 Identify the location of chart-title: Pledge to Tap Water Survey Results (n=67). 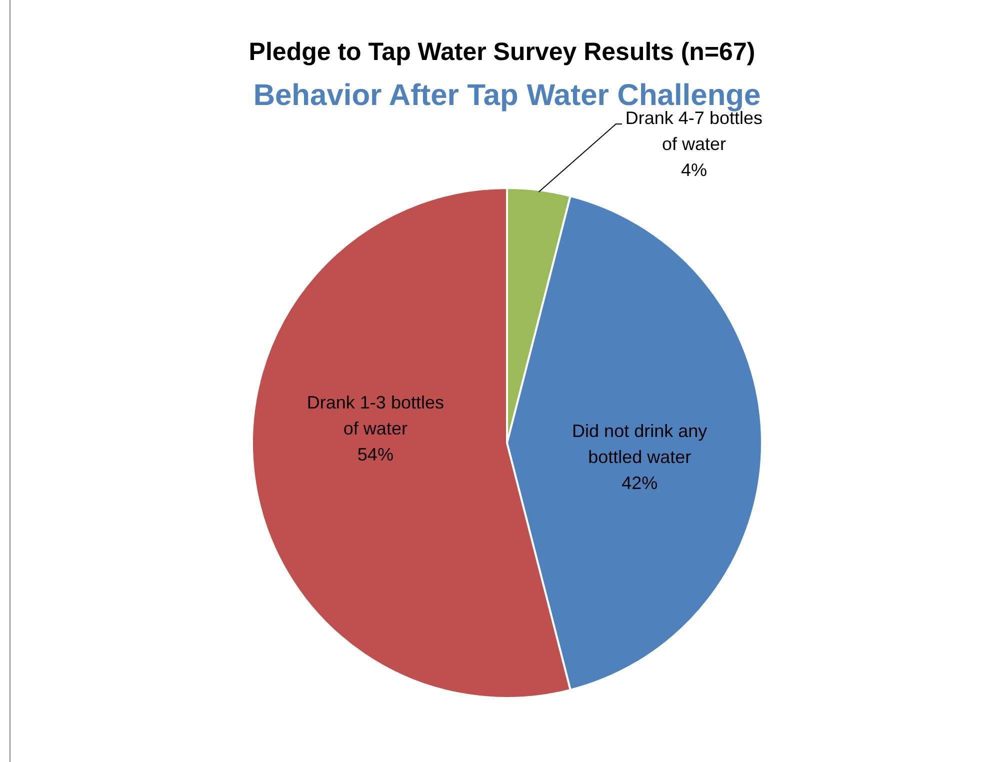
(502, 52).